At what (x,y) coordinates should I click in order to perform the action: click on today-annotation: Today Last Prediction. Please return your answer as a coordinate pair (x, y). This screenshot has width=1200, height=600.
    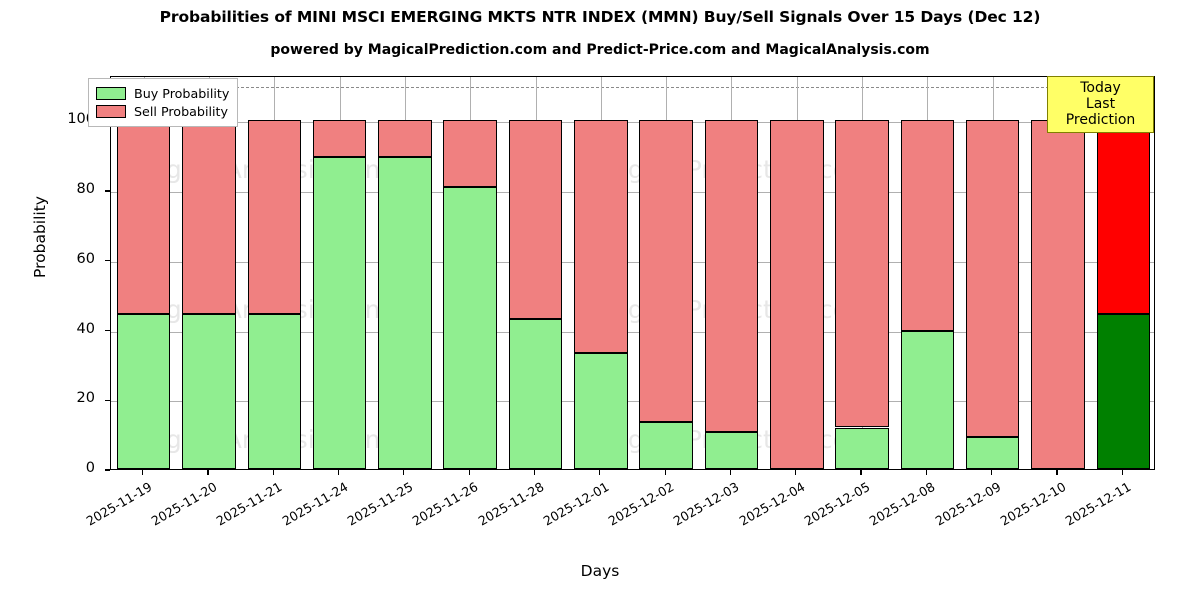
    Looking at the image, I should click on (1100, 105).